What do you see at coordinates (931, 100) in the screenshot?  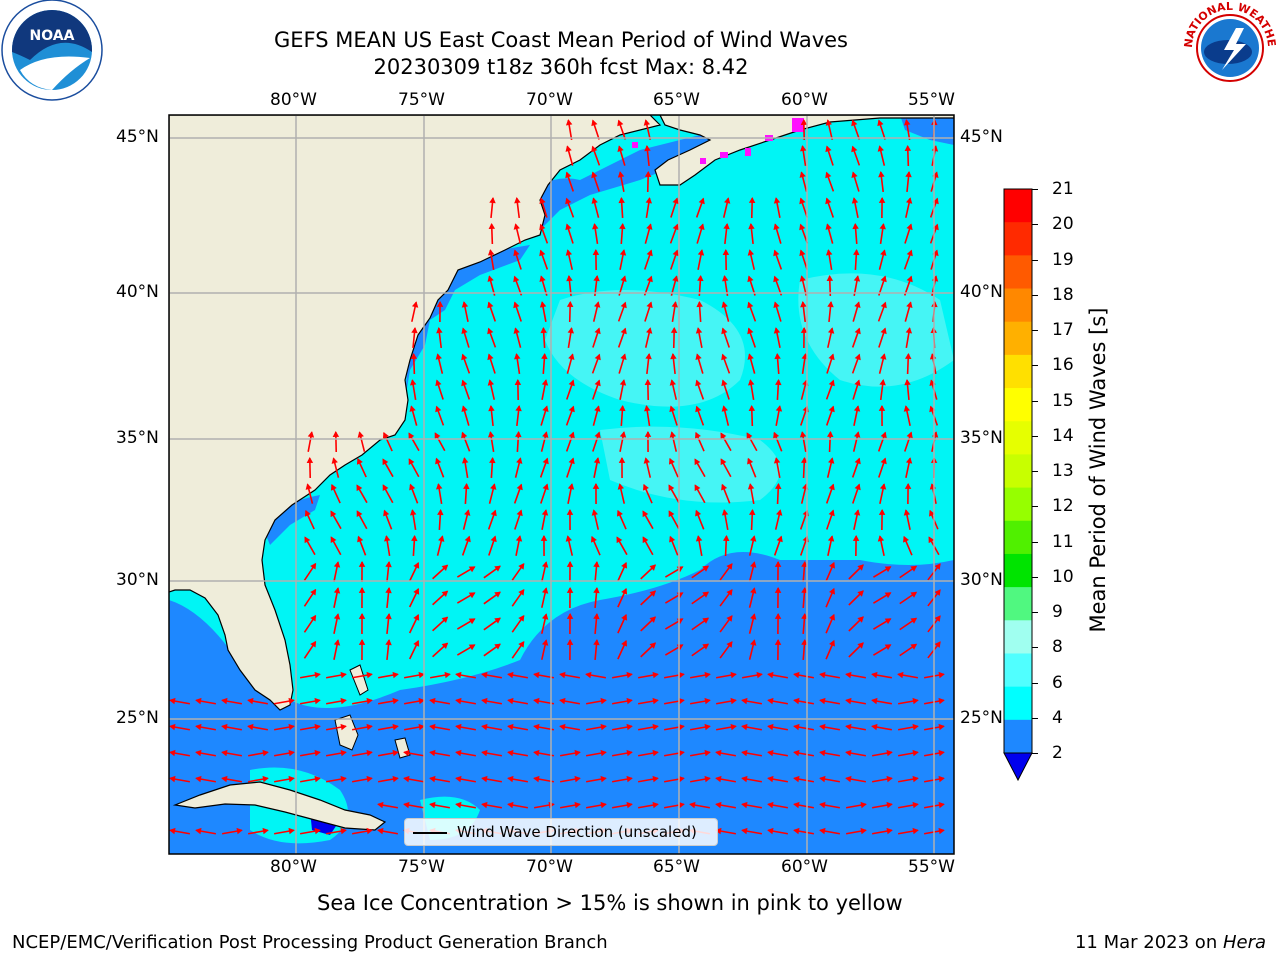 I see `lon-label-top: 55°W` at bounding box center [931, 100].